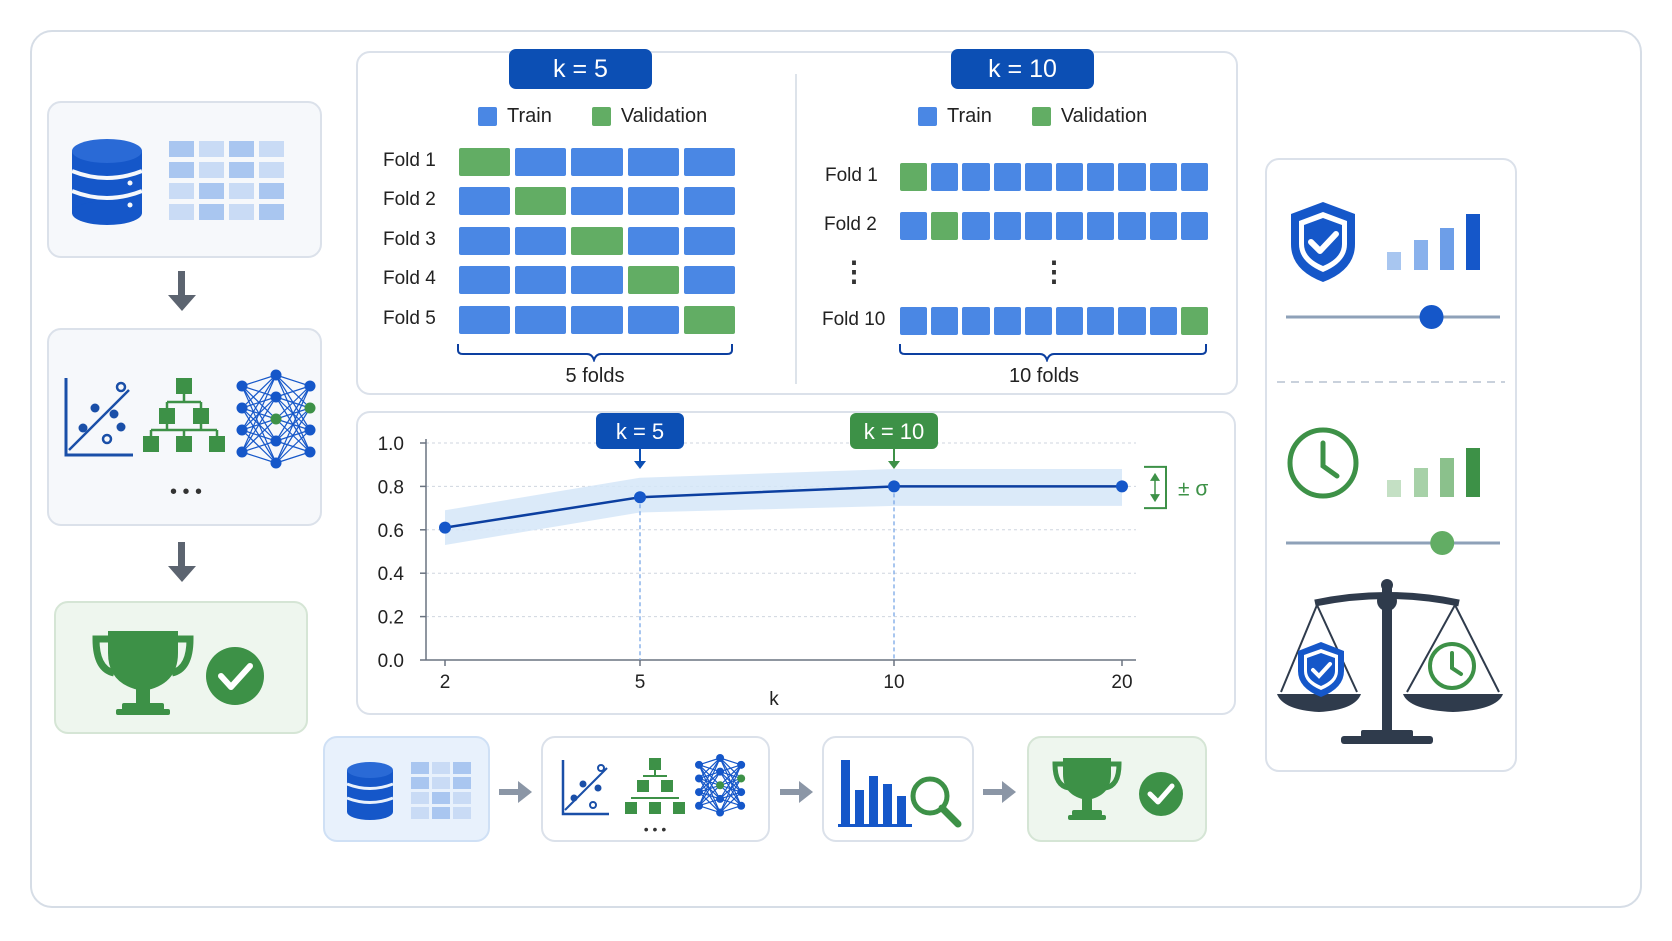  What do you see at coordinates (936, 802) in the screenshot?
I see `magnifier-icon` at bounding box center [936, 802].